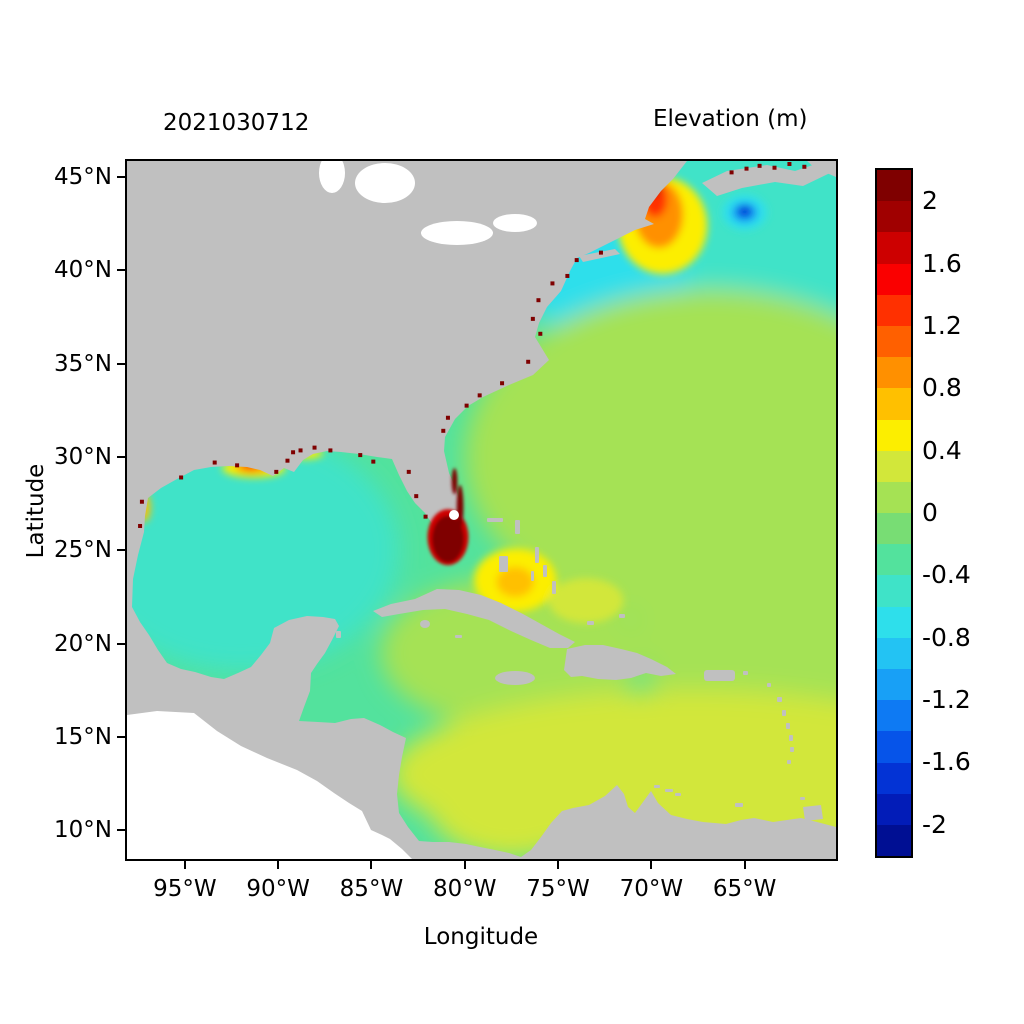 This screenshot has height=1024, width=1024. What do you see at coordinates (236, 123) in the screenshot?
I see `timestamp-title: 2021030712` at bounding box center [236, 123].